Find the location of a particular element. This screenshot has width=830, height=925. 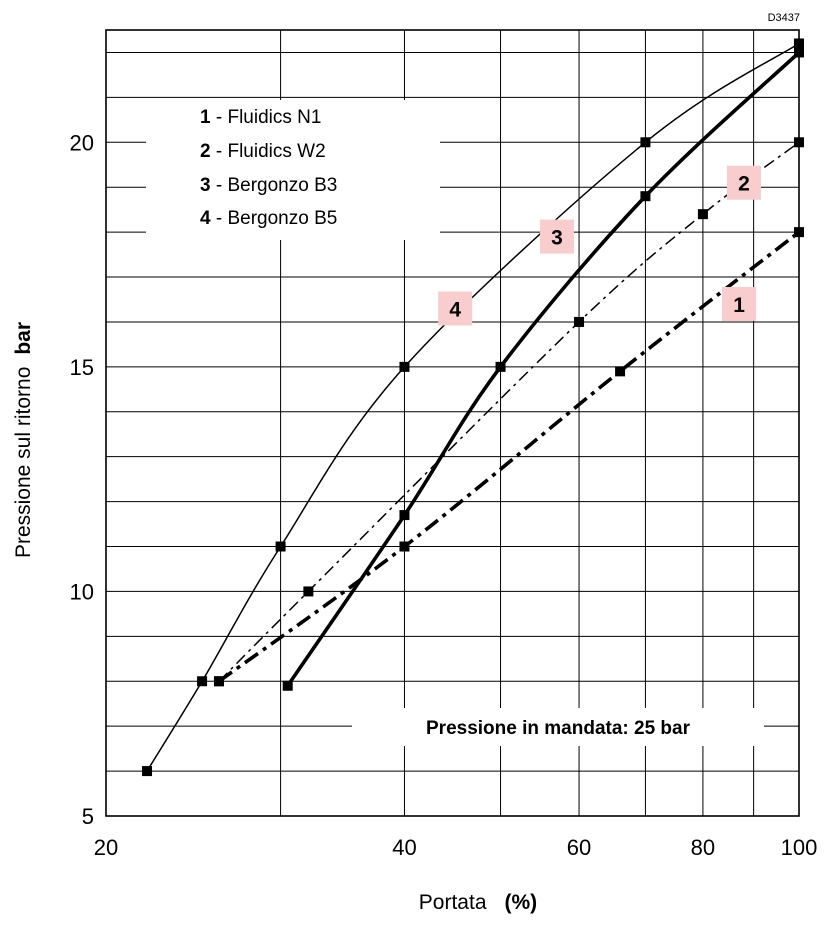

drawing-code: D3437 is located at coordinates (784, 18).